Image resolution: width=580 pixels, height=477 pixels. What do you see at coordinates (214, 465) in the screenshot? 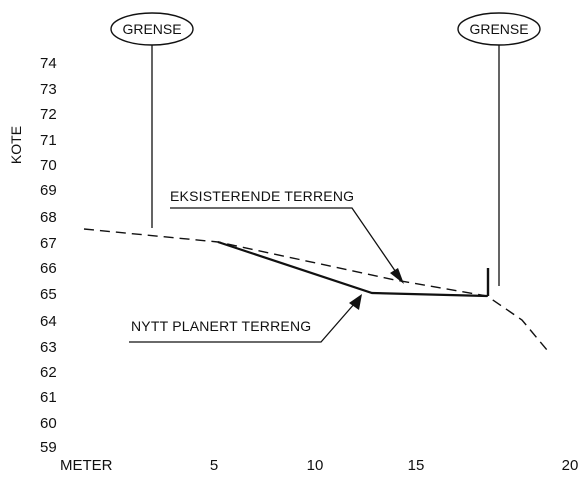
I see `x-tick-label: 5` at bounding box center [214, 465].